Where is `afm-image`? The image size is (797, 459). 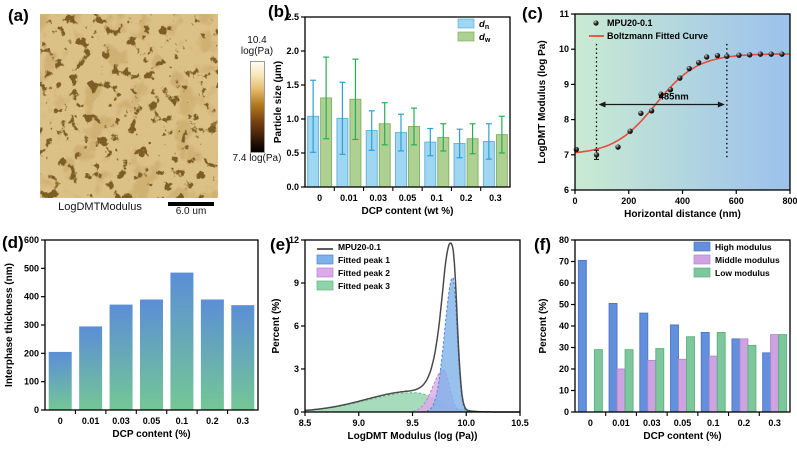 afm-image is located at coordinates (129, 106).